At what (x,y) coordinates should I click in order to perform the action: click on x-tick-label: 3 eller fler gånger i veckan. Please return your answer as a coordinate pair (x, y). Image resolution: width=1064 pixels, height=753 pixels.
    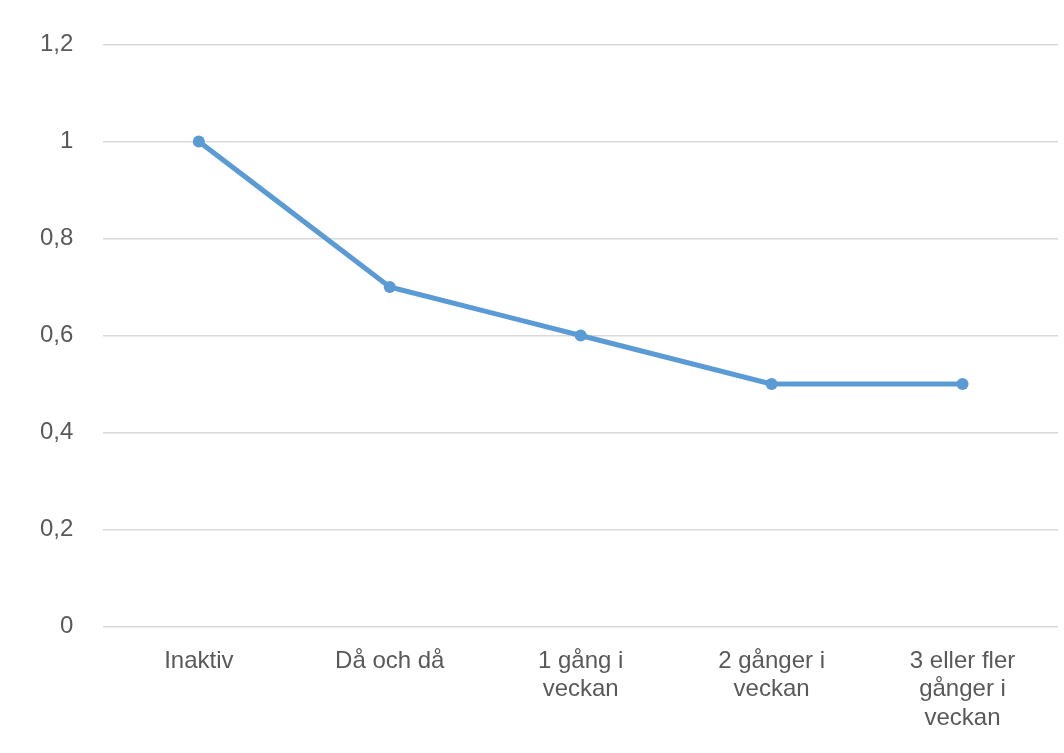
    Looking at the image, I should click on (962, 688).